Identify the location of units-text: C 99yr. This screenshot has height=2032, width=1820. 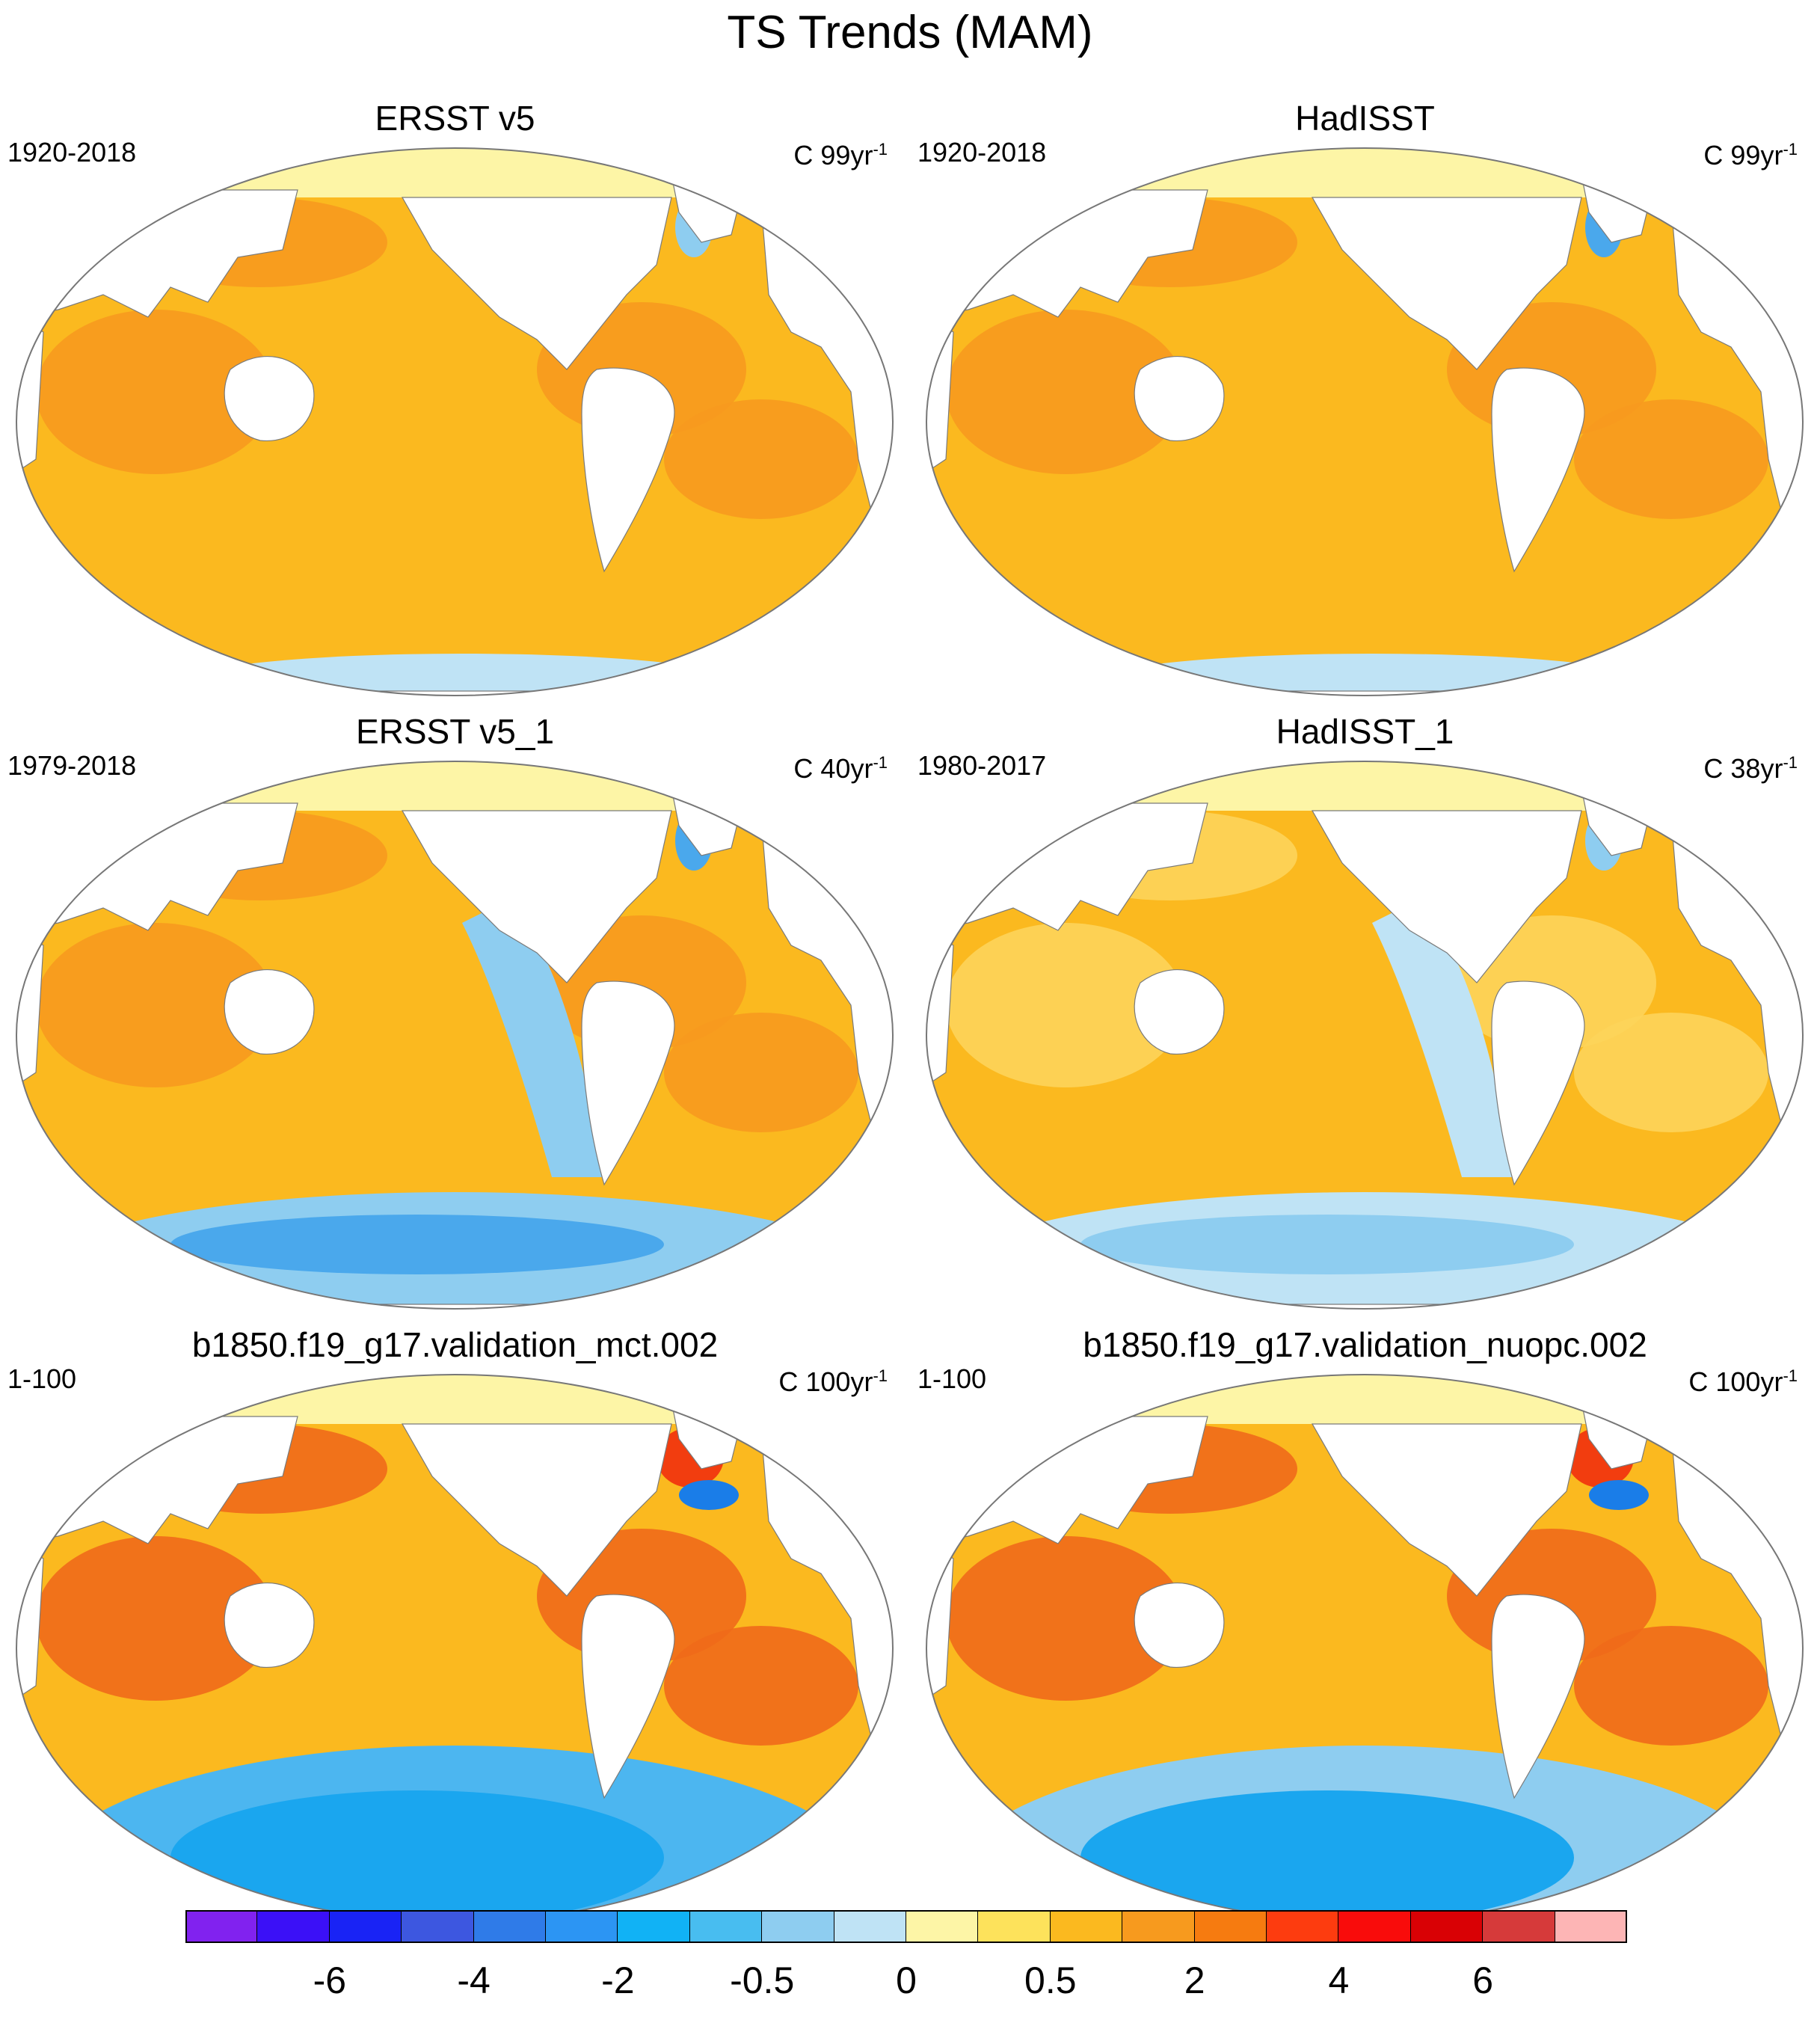
(1743, 155).